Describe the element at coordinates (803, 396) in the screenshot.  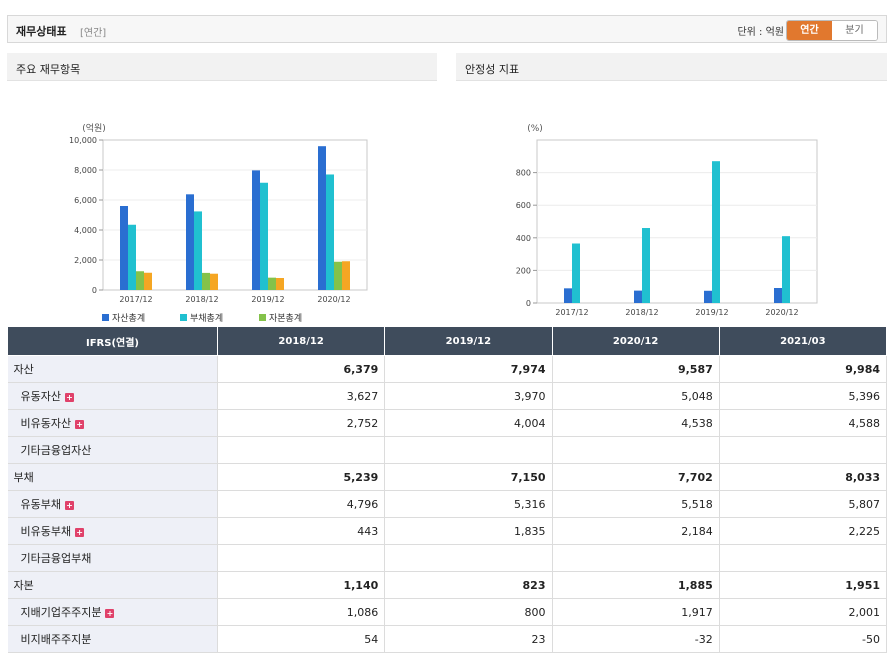
I see `table-cell: 5,396` at that location.